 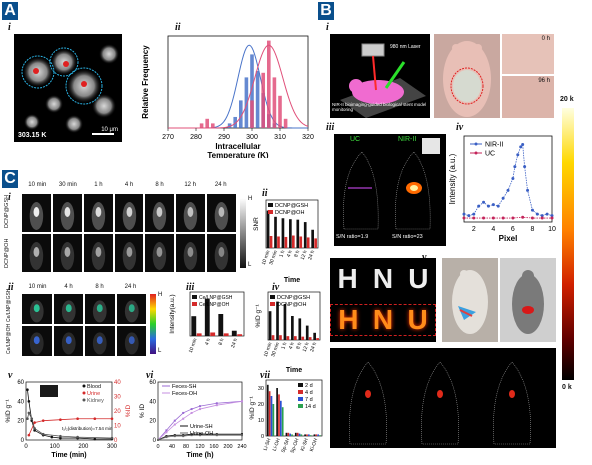 I want to click on letter-h-white: H, so click(x=347, y=278).